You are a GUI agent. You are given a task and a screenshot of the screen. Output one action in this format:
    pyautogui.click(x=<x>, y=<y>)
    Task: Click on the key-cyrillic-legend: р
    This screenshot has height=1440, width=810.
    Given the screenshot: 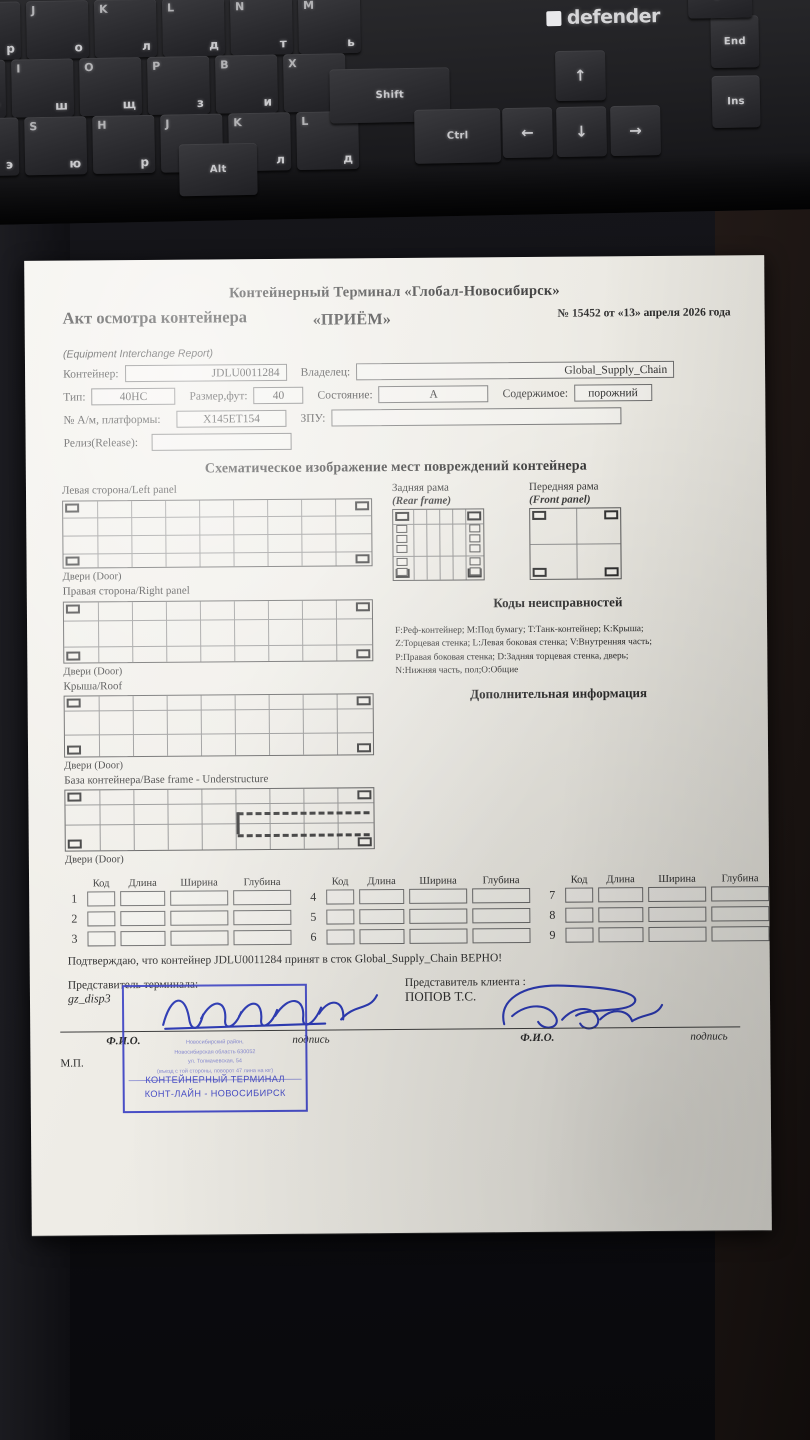 What is the action you would take?
    pyautogui.click(x=145, y=162)
    